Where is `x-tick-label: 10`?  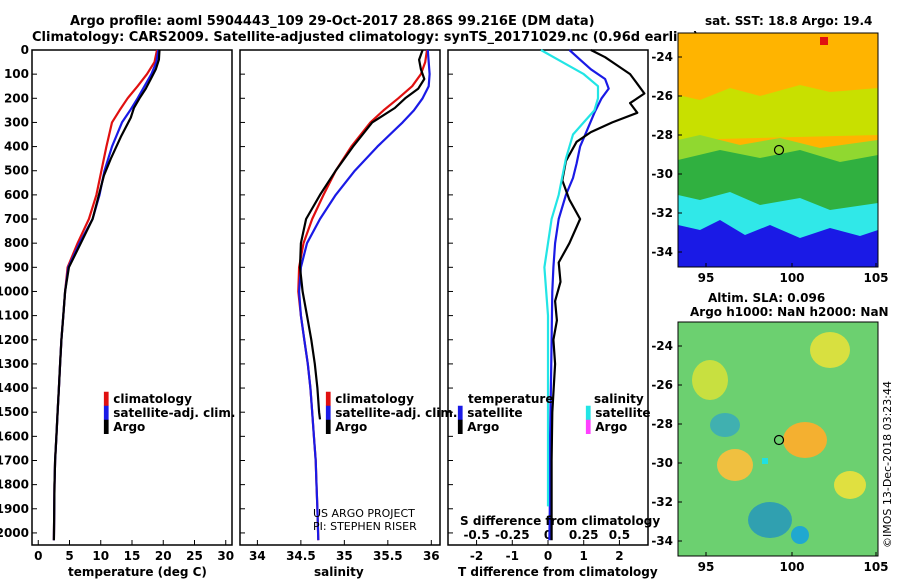
x-tick-label: 10 is located at coordinates (100, 556).